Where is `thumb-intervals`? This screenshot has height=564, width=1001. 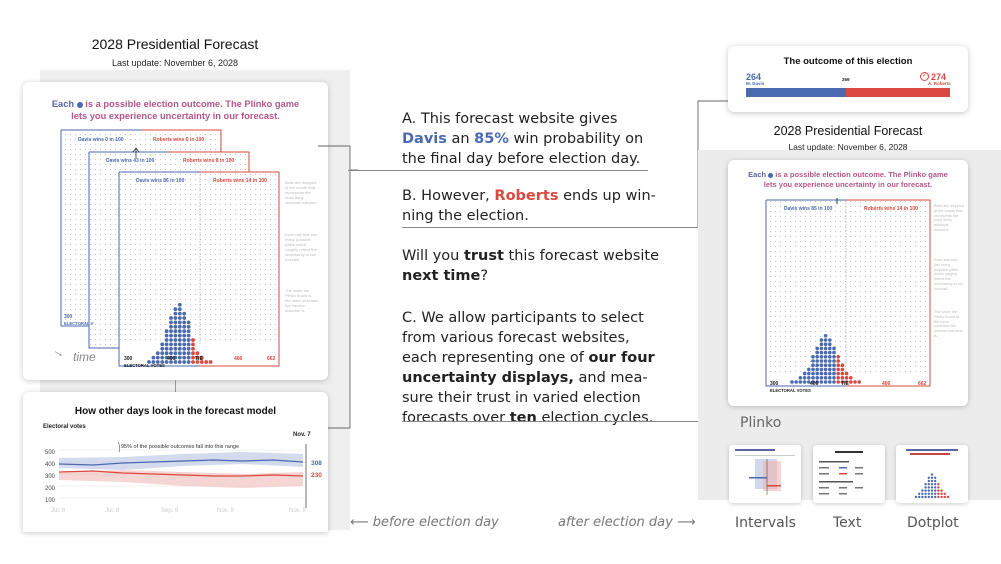 thumb-intervals is located at coordinates (765, 474).